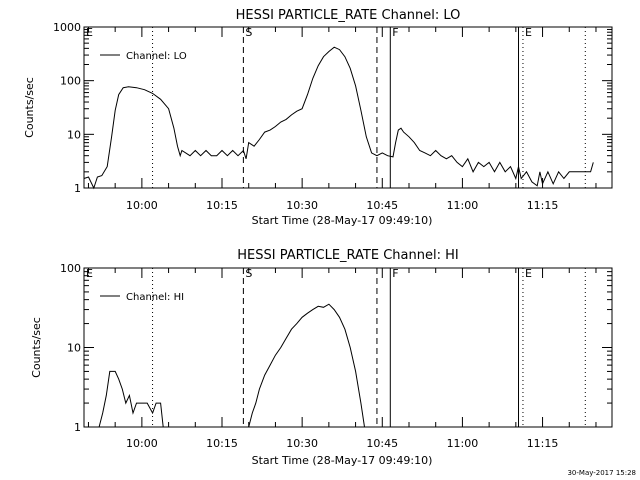 The image size is (640, 480). What do you see at coordinates (156, 56) in the screenshot?
I see `legend-label: Channel: LO` at bounding box center [156, 56].